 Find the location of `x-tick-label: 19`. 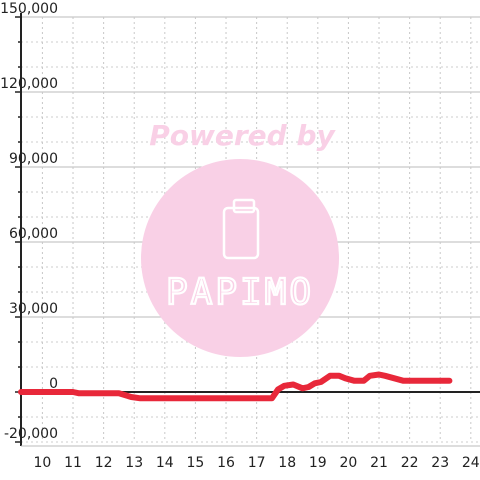

x-tick-label: 19 is located at coordinates (318, 463).